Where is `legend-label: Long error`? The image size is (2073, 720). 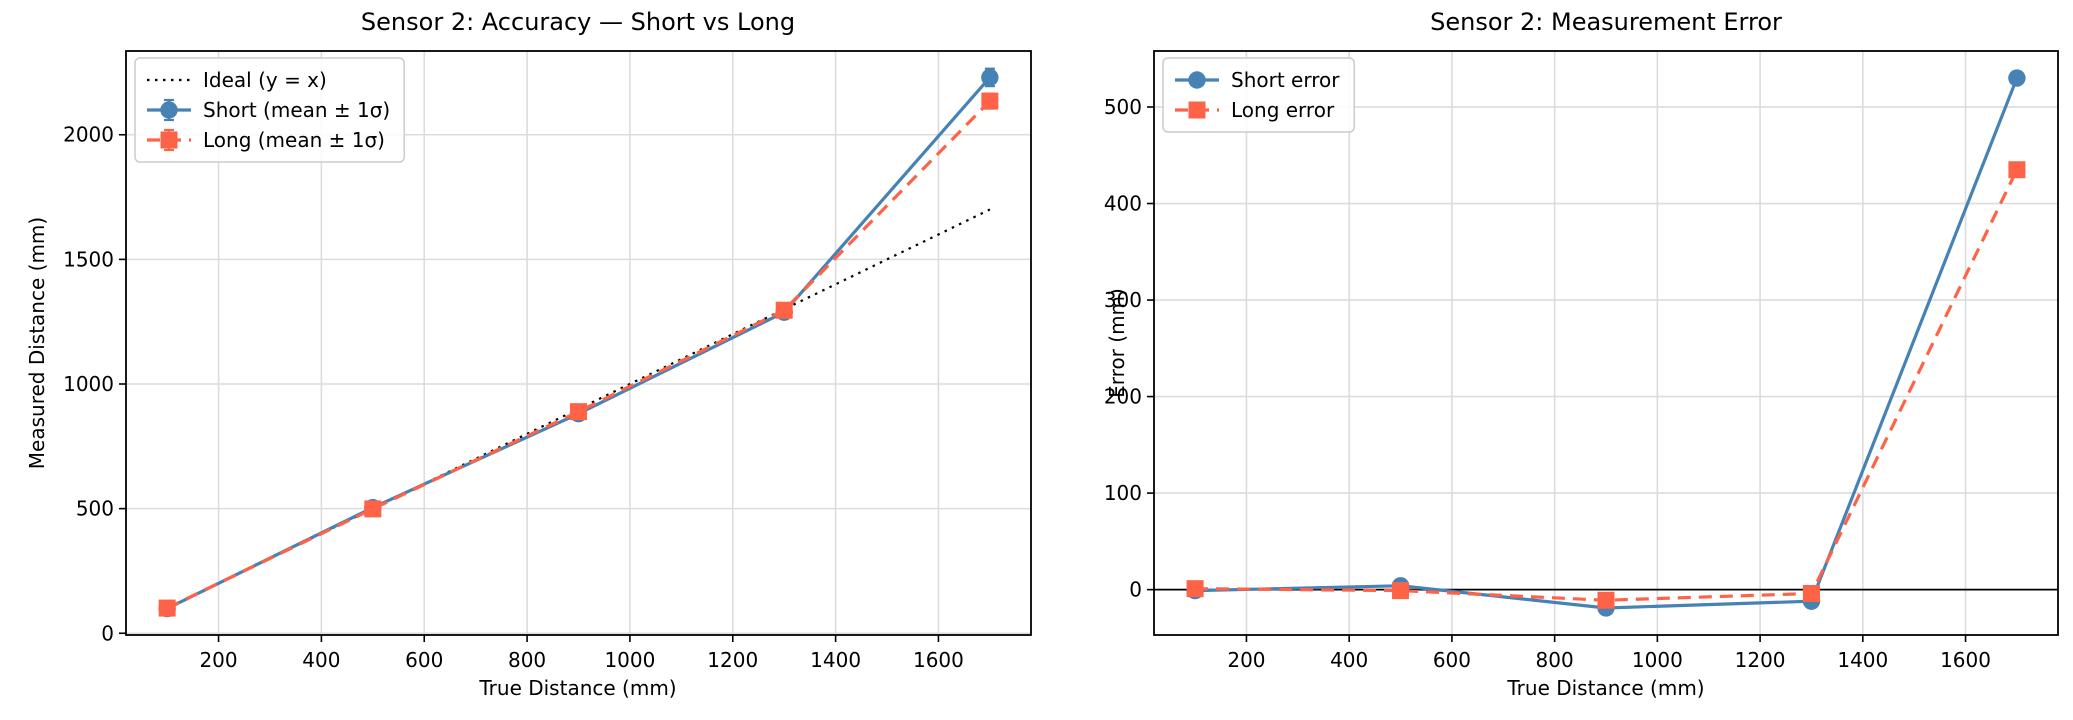 legend-label: Long error is located at coordinates (1283, 110).